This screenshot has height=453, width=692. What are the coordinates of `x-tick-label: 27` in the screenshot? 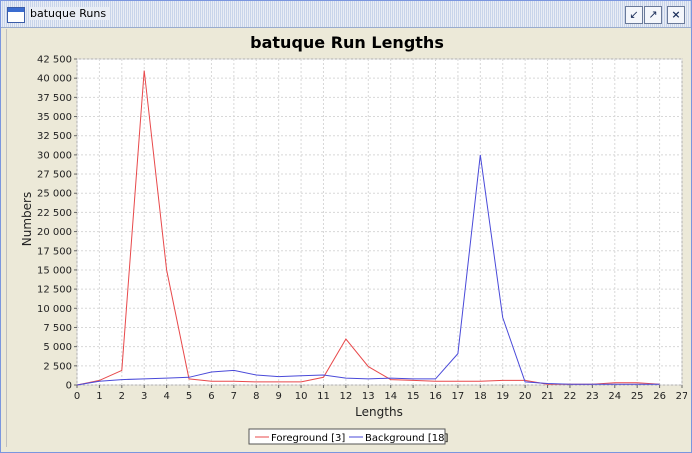 It's located at (681, 396).